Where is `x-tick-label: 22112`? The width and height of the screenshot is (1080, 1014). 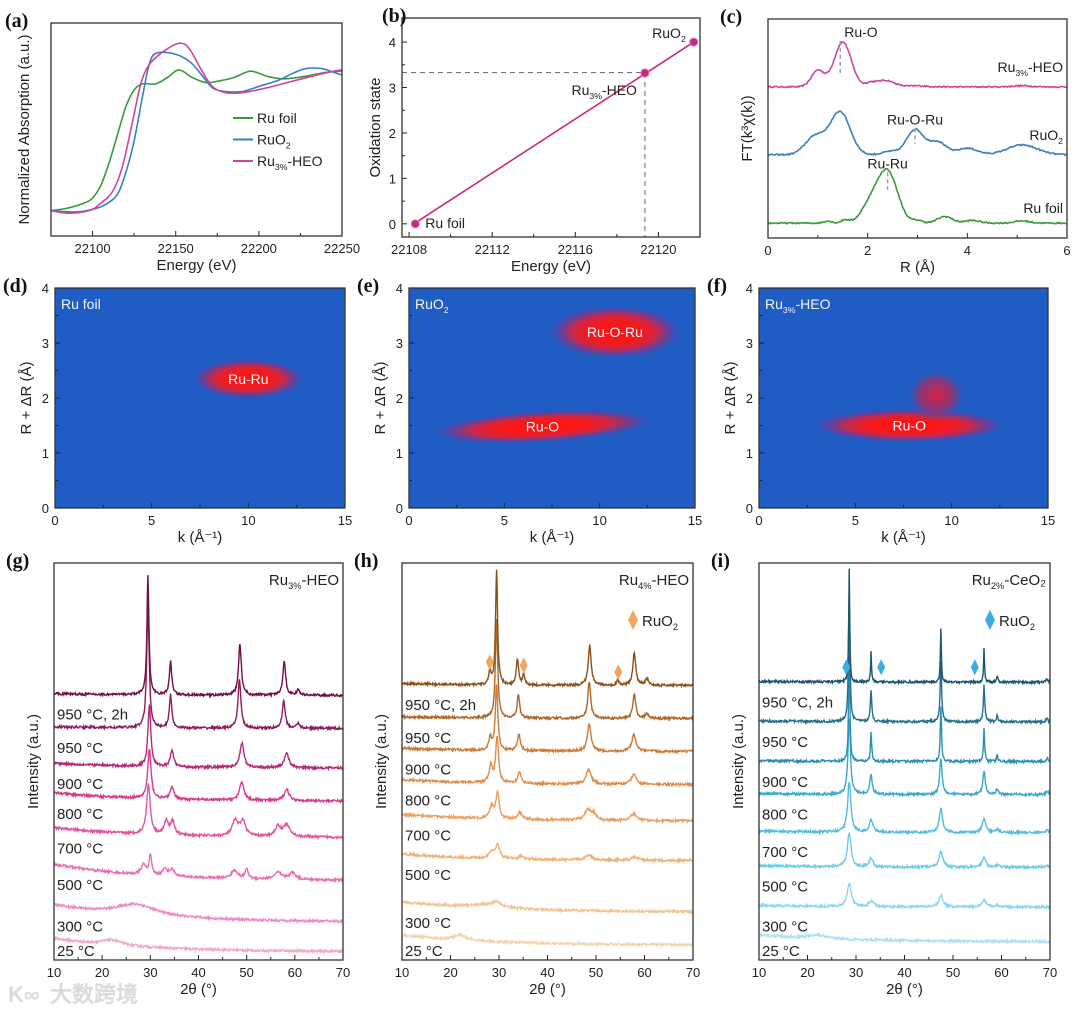 x-tick-label: 22112 is located at coordinates (492, 249).